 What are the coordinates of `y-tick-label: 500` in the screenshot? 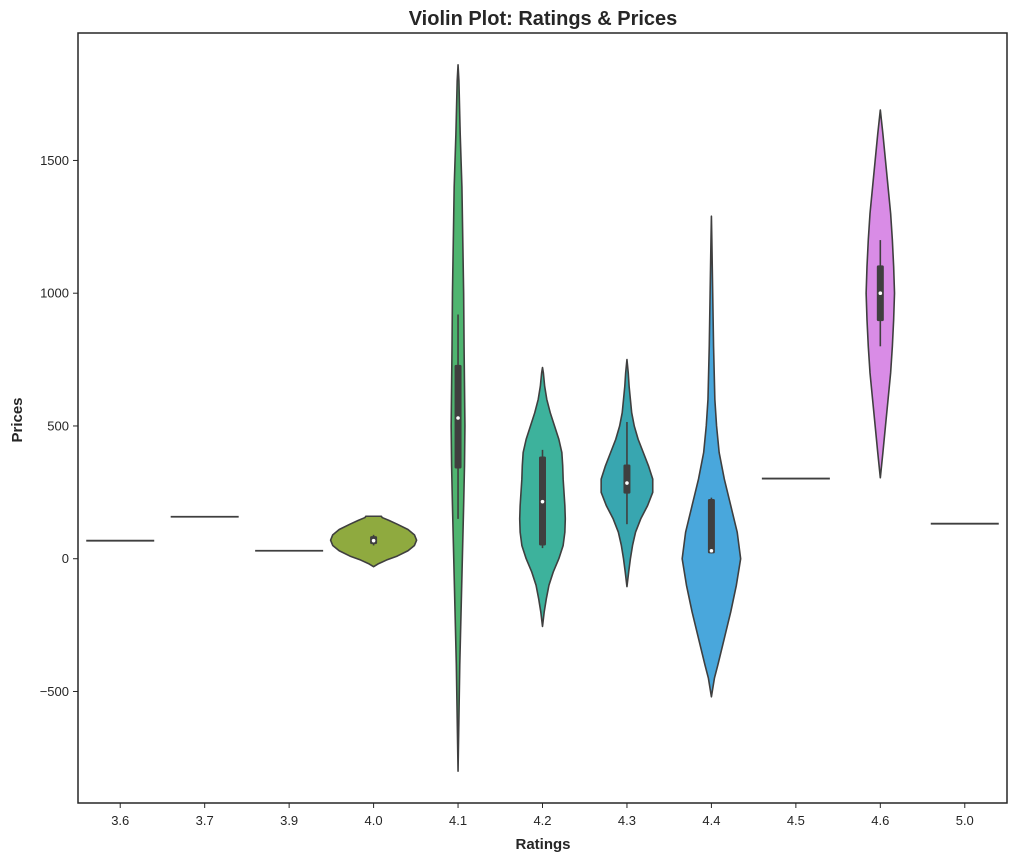 It's located at (58, 425).